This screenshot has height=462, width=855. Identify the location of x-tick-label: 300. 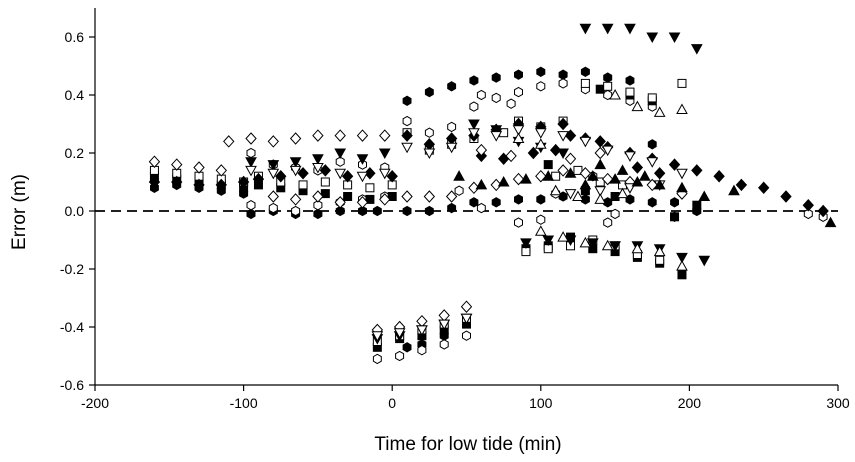
(838, 403).